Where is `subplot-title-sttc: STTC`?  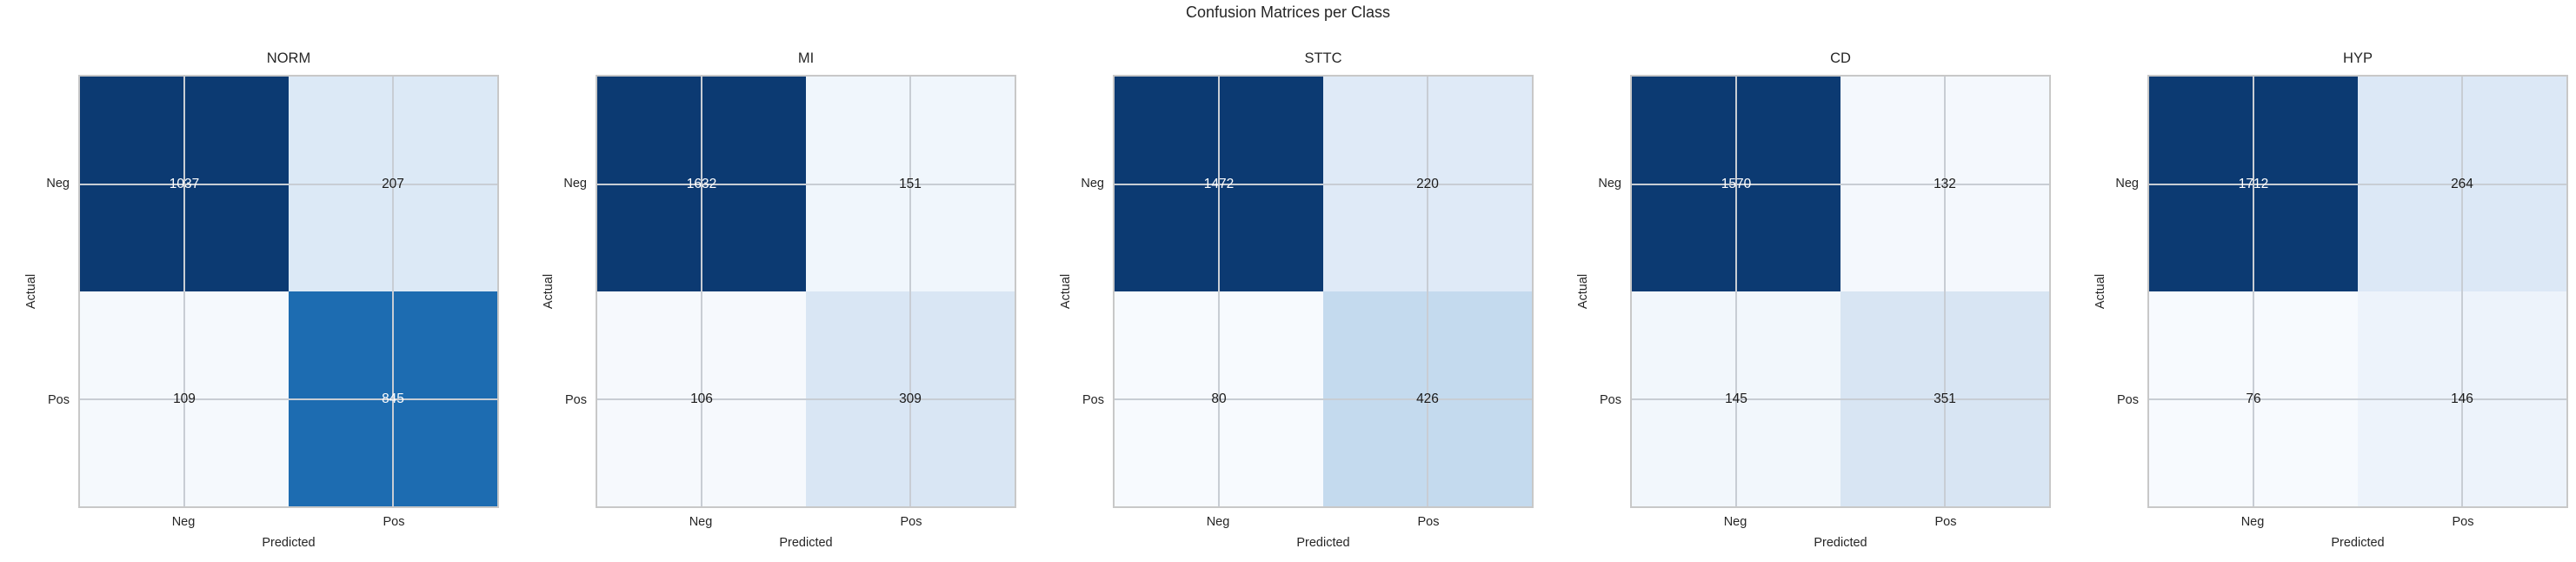 subplot-title-sttc: STTC is located at coordinates (1323, 58).